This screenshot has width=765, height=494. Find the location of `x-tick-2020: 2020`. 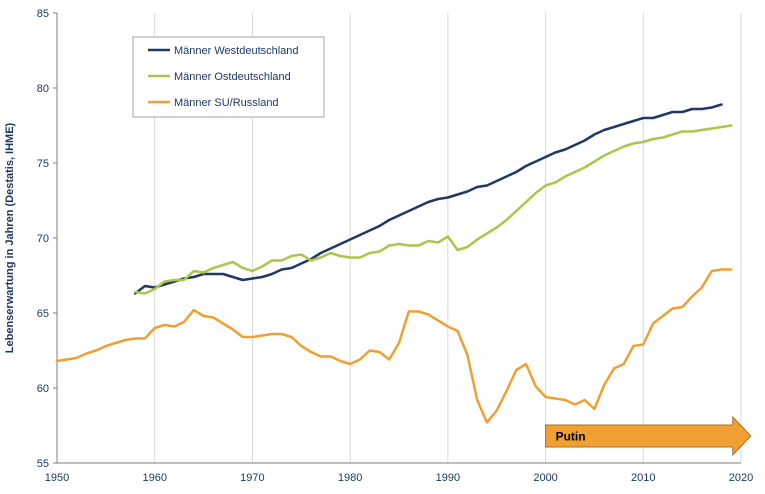

x-tick-2020: 2020 is located at coordinates (741, 478).